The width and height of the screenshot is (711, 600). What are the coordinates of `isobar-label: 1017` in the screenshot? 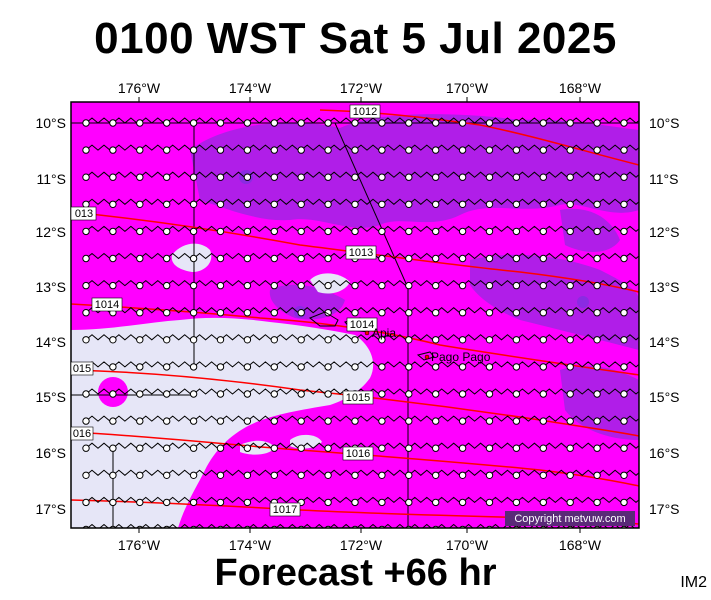 It's located at (285, 509).